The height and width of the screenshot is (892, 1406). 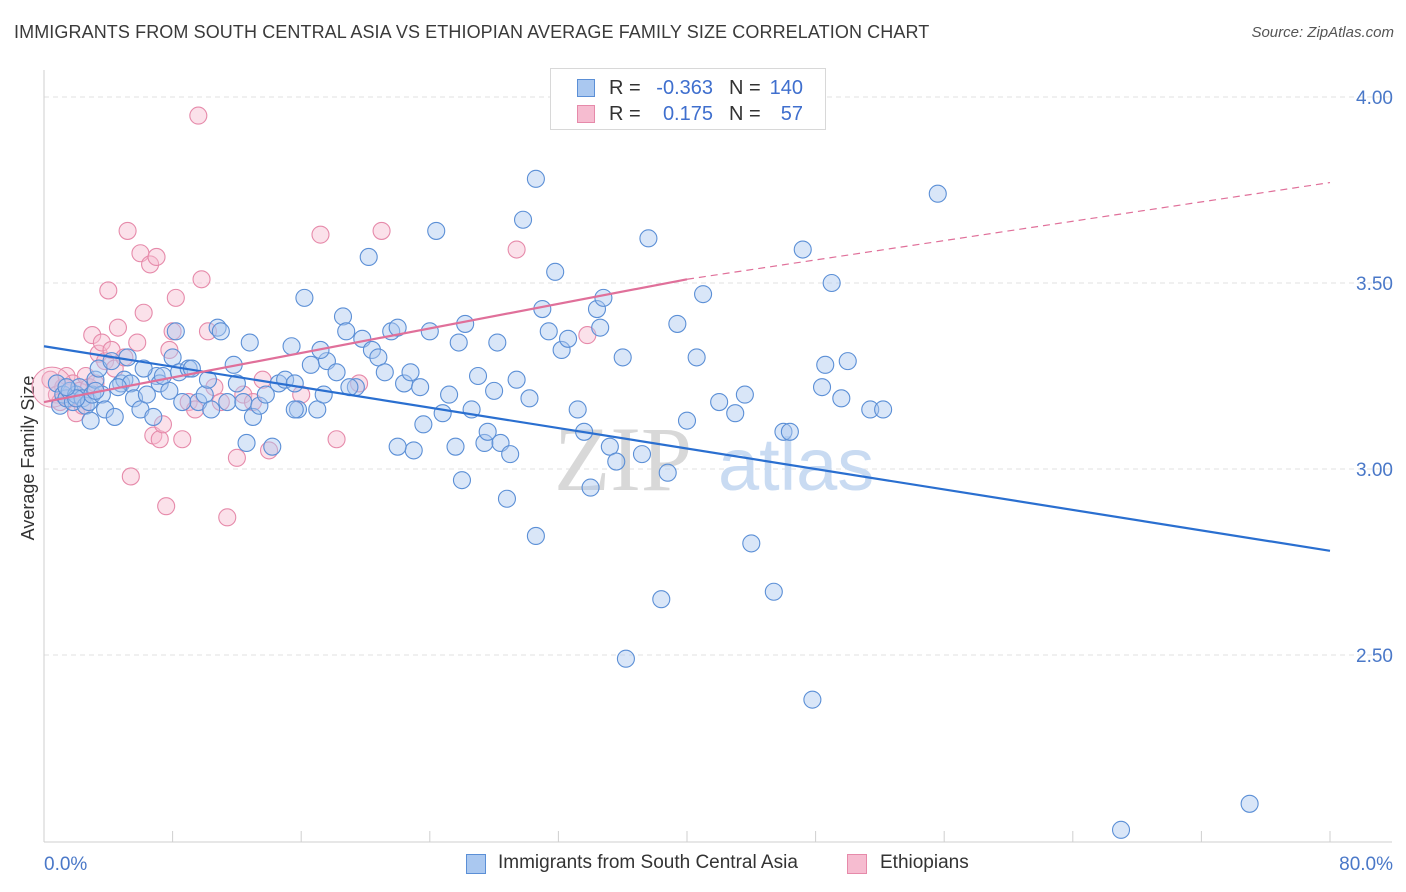 What do you see at coordinates (688, 114) in the screenshot?
I see `legend-row-series2: R = 0.175 N = 57` at bounding box center [688, 114].